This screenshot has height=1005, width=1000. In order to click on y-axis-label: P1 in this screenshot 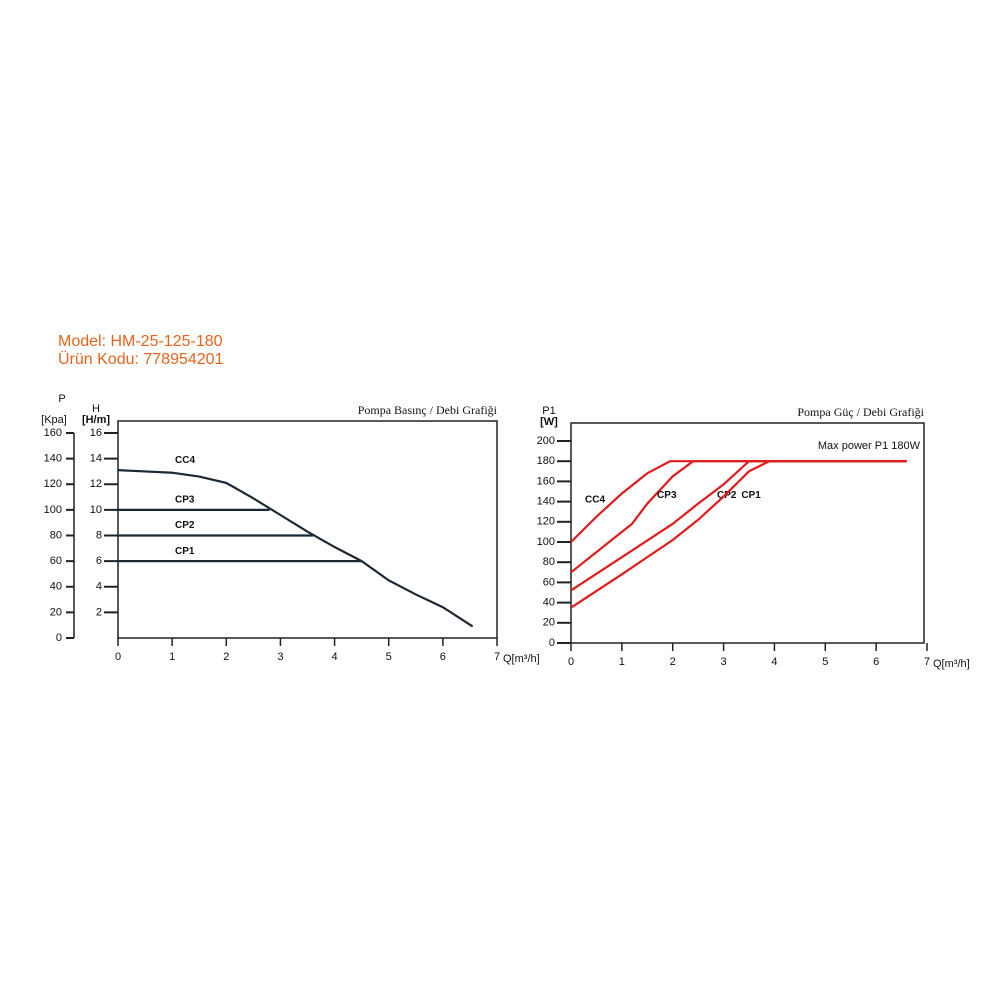, I will do `click(548, 411)`.